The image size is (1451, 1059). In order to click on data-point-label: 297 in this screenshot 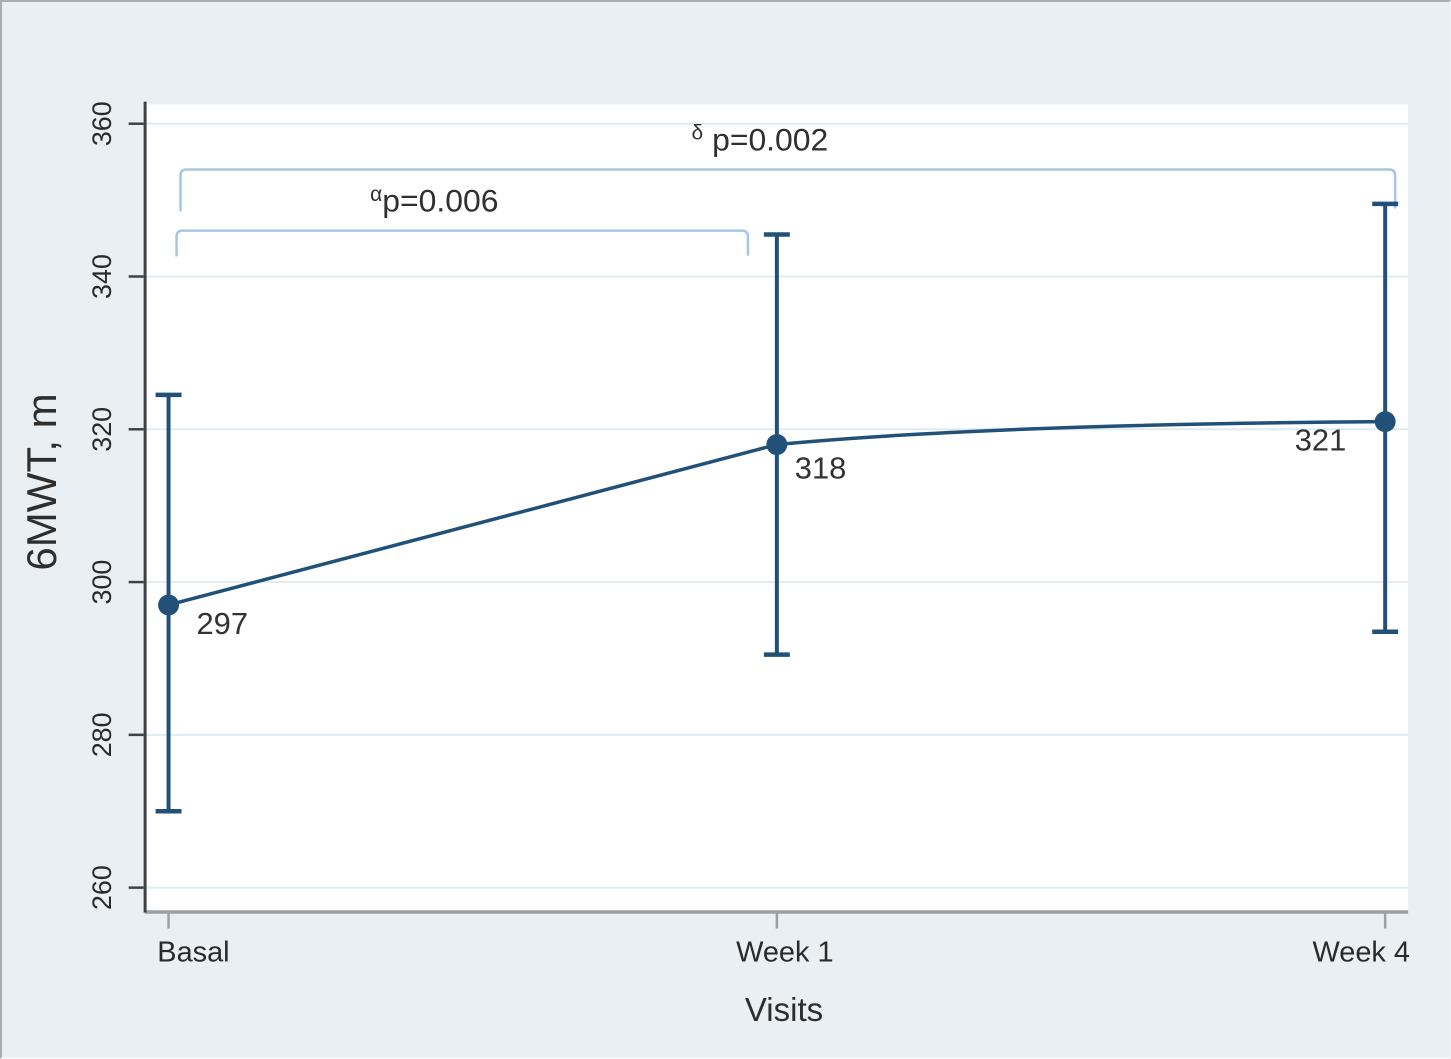, I will do `click(222, 623)`.